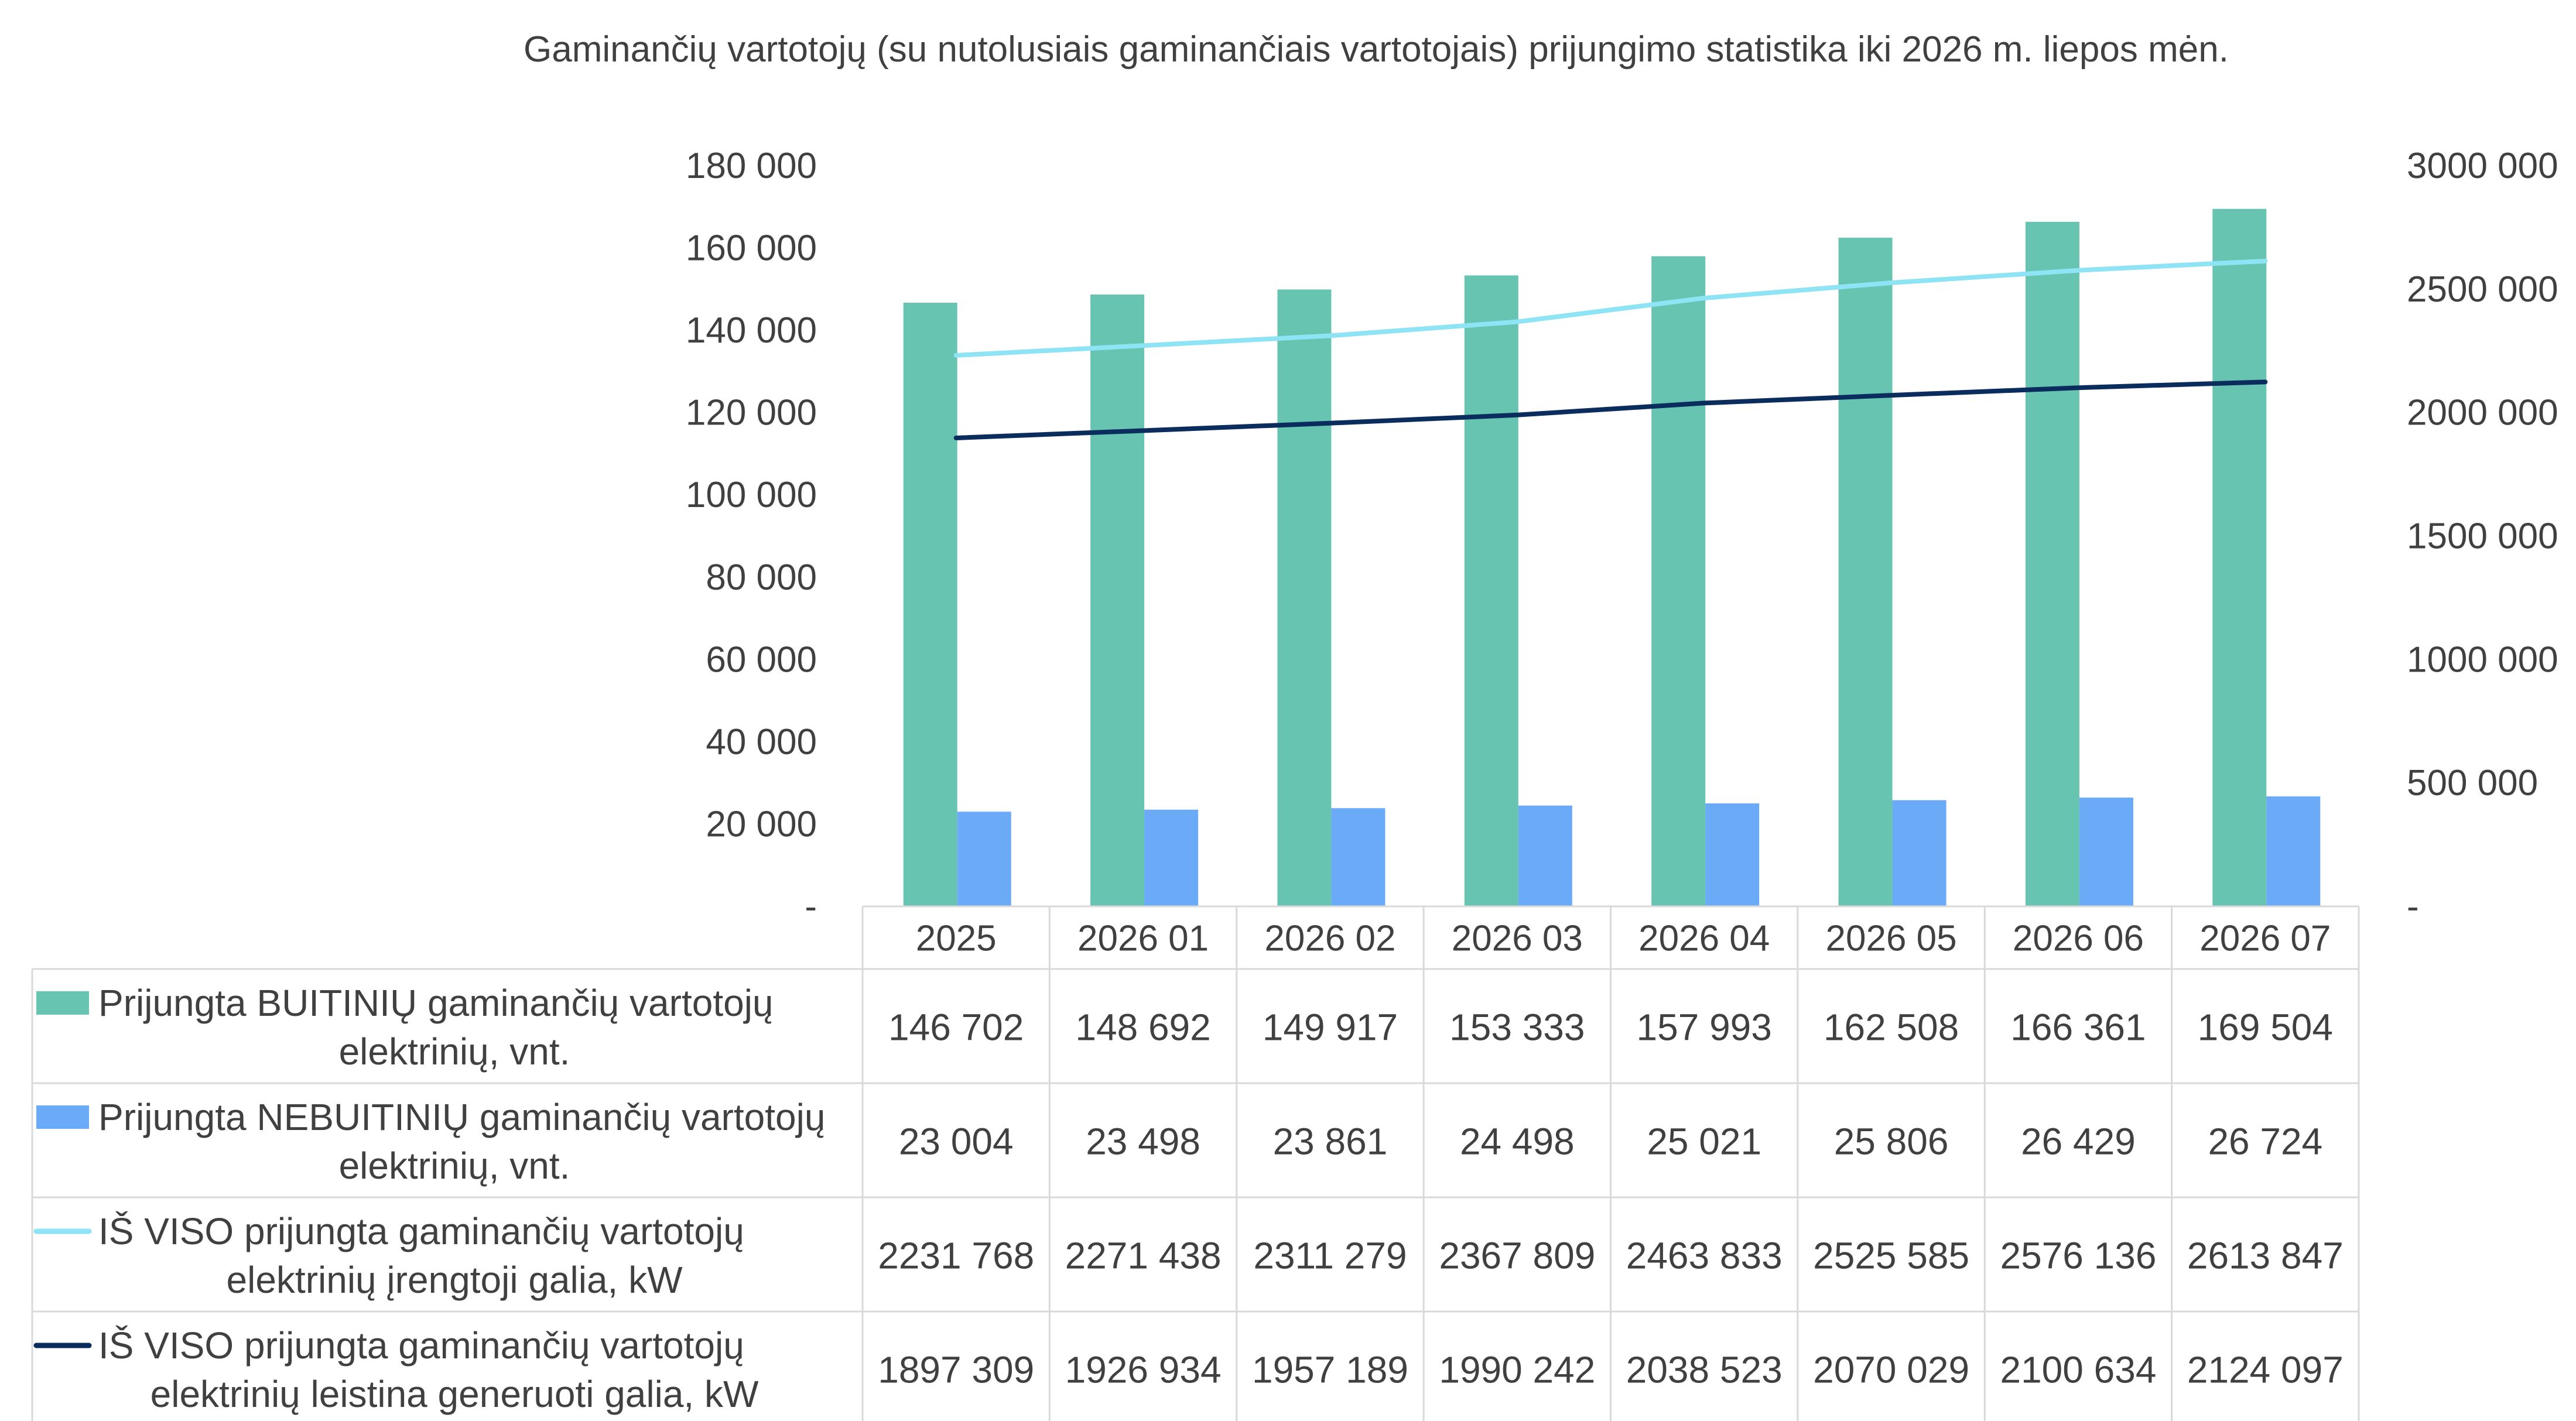 The width and height of the screenshot is (2576, 1421). Describe the element at coordinates (761, 659) in the screenshot. I see `left-axis-tick-label: 60 000` at that location.